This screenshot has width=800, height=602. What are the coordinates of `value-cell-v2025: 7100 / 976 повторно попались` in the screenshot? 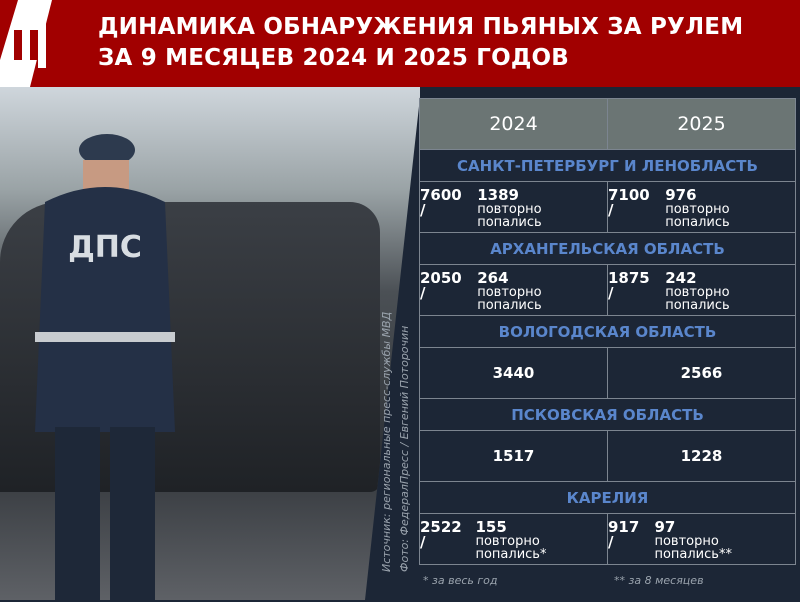 It's located at (701, 207).